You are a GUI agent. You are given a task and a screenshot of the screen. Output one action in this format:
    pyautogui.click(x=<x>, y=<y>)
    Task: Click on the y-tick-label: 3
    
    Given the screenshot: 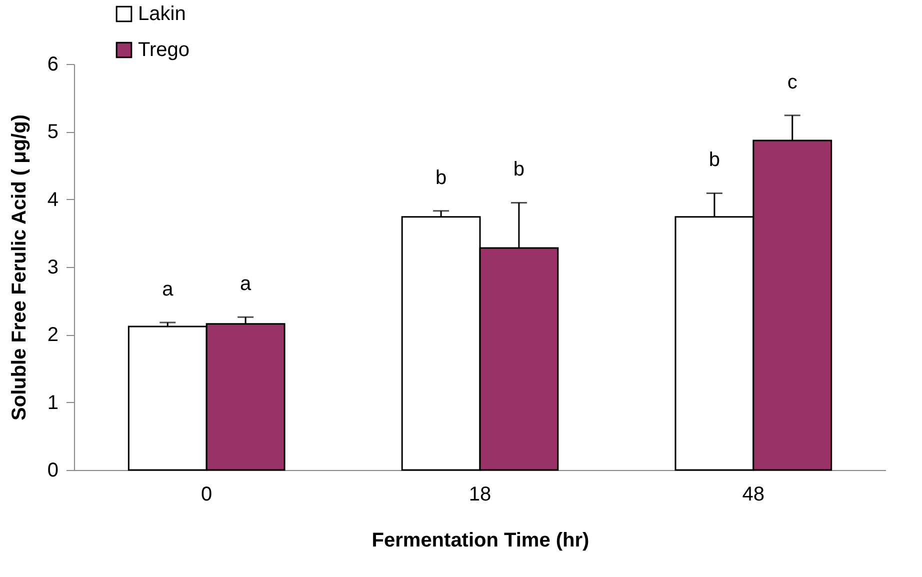 What is the action you would take?
    pyautogui.click(x=52, y=267)
    